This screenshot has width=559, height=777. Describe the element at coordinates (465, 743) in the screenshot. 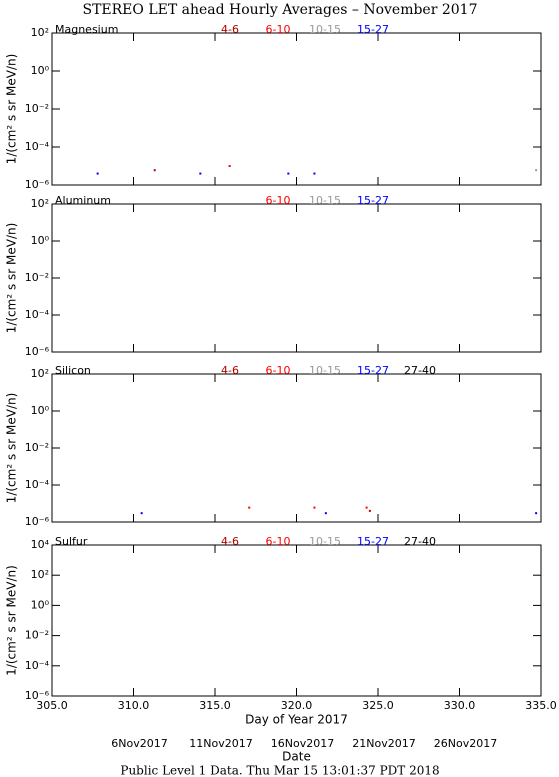

I see `date-tick-label: 26Nov2017` at that location.